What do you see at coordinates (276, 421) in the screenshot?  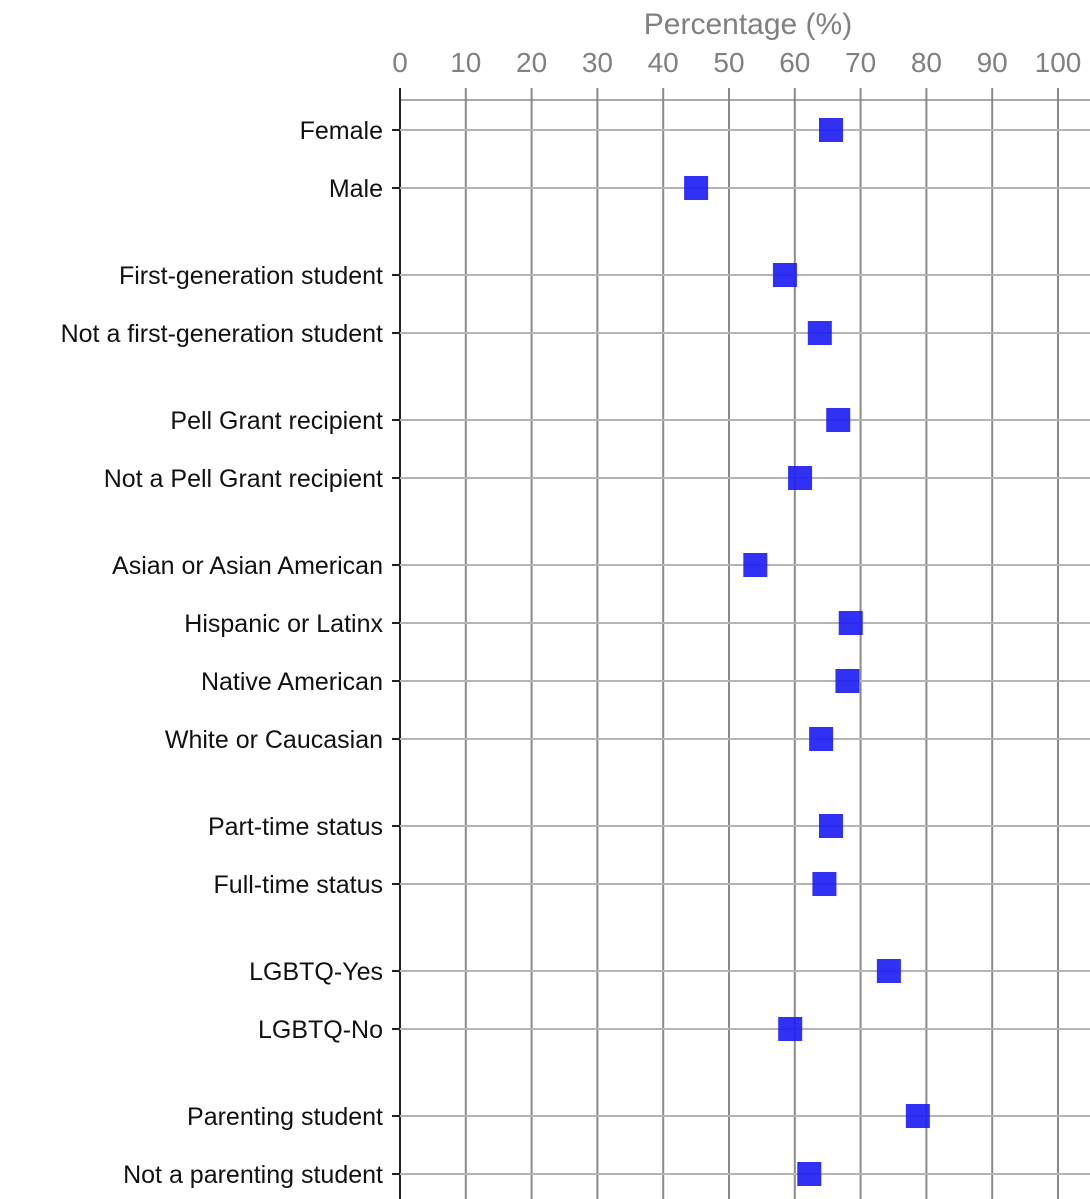 I see `category-label: Pell Grant recipient` at bounding box center [276, 421].